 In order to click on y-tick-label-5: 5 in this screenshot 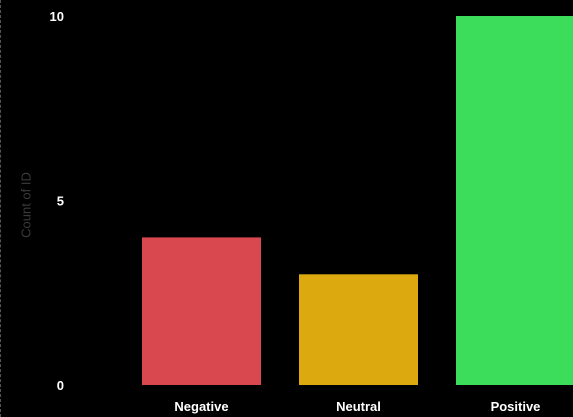, I will do `click(60, 201)`.